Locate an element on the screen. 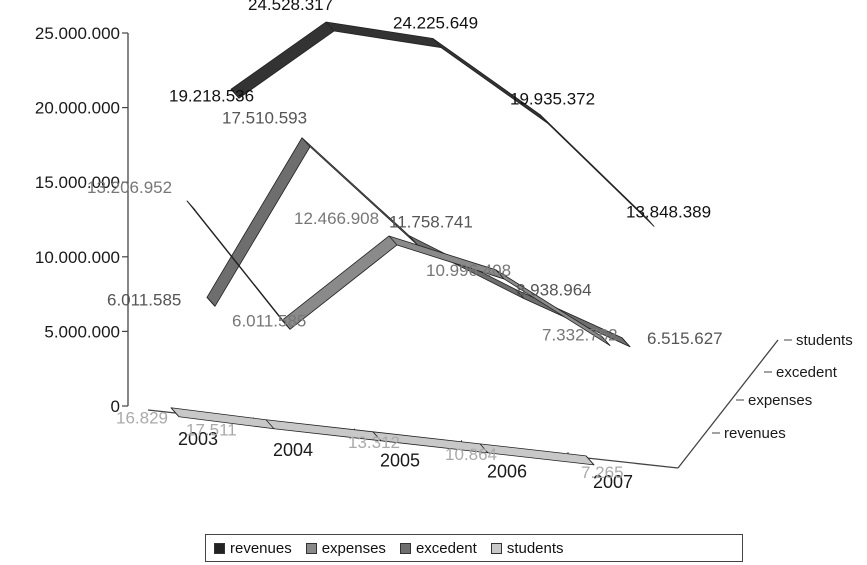 Image resolution: width=867 pixels, height=565 pixels. x-tick-label: 2003 is located at coordinates (198, 439).